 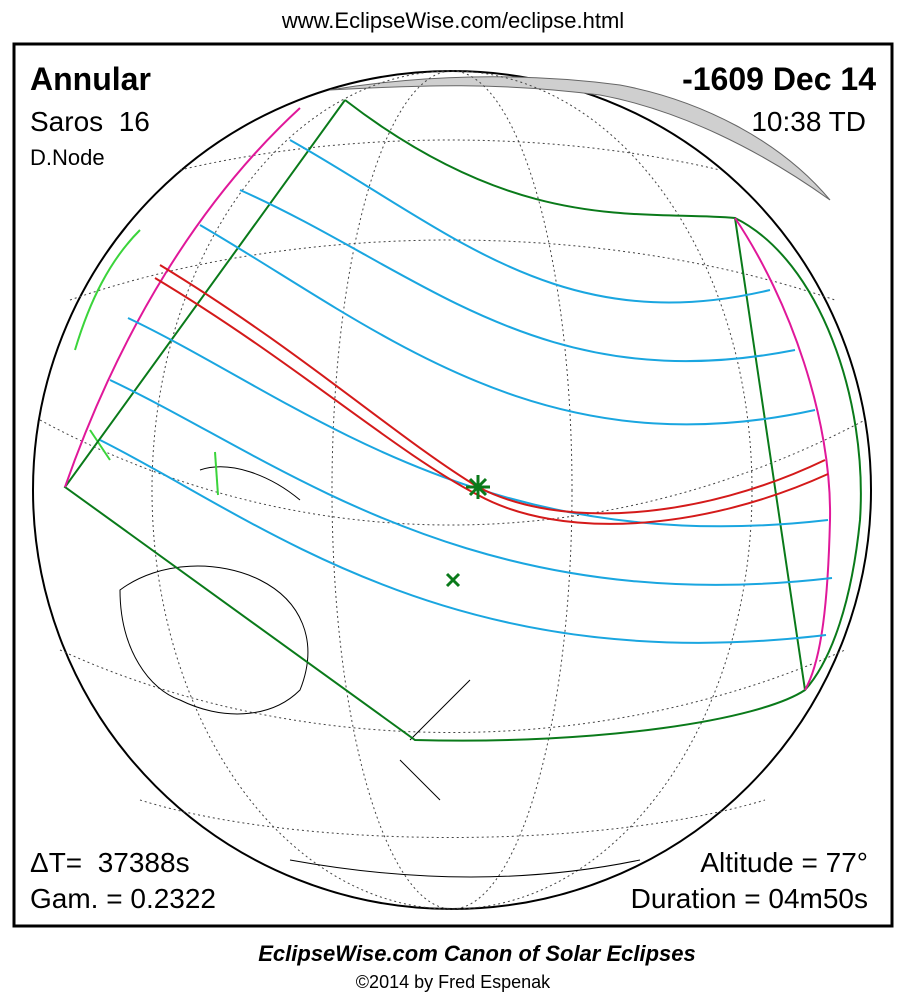 What do you see at coordinates (67, 157) in the screenshot?
I see `node: D.Node` at bounding box center [67, 157].